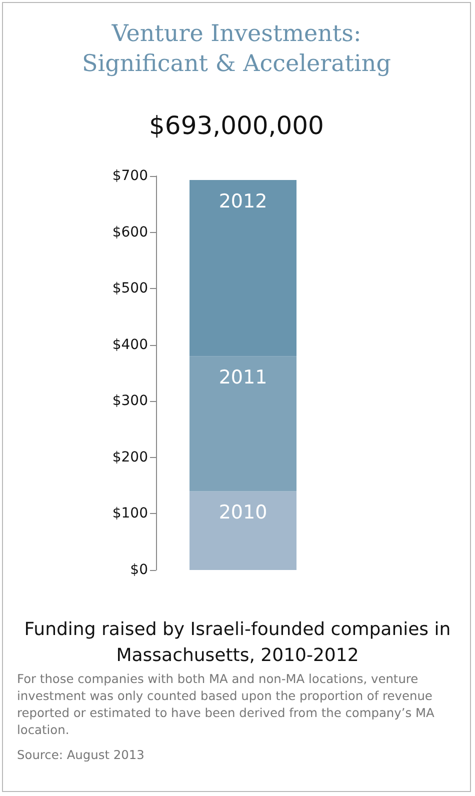 The width and height of the screenshot is (475, 796). Describe the element at coordinates (130, 176) in the screenshot. I see `y-tick-label: $700` at that location.